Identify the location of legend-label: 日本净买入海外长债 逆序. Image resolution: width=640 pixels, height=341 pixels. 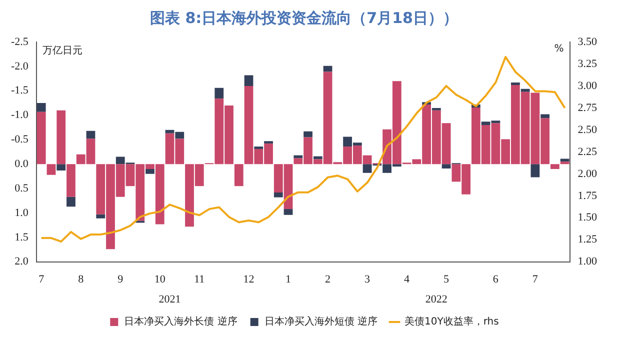
(181, 322).